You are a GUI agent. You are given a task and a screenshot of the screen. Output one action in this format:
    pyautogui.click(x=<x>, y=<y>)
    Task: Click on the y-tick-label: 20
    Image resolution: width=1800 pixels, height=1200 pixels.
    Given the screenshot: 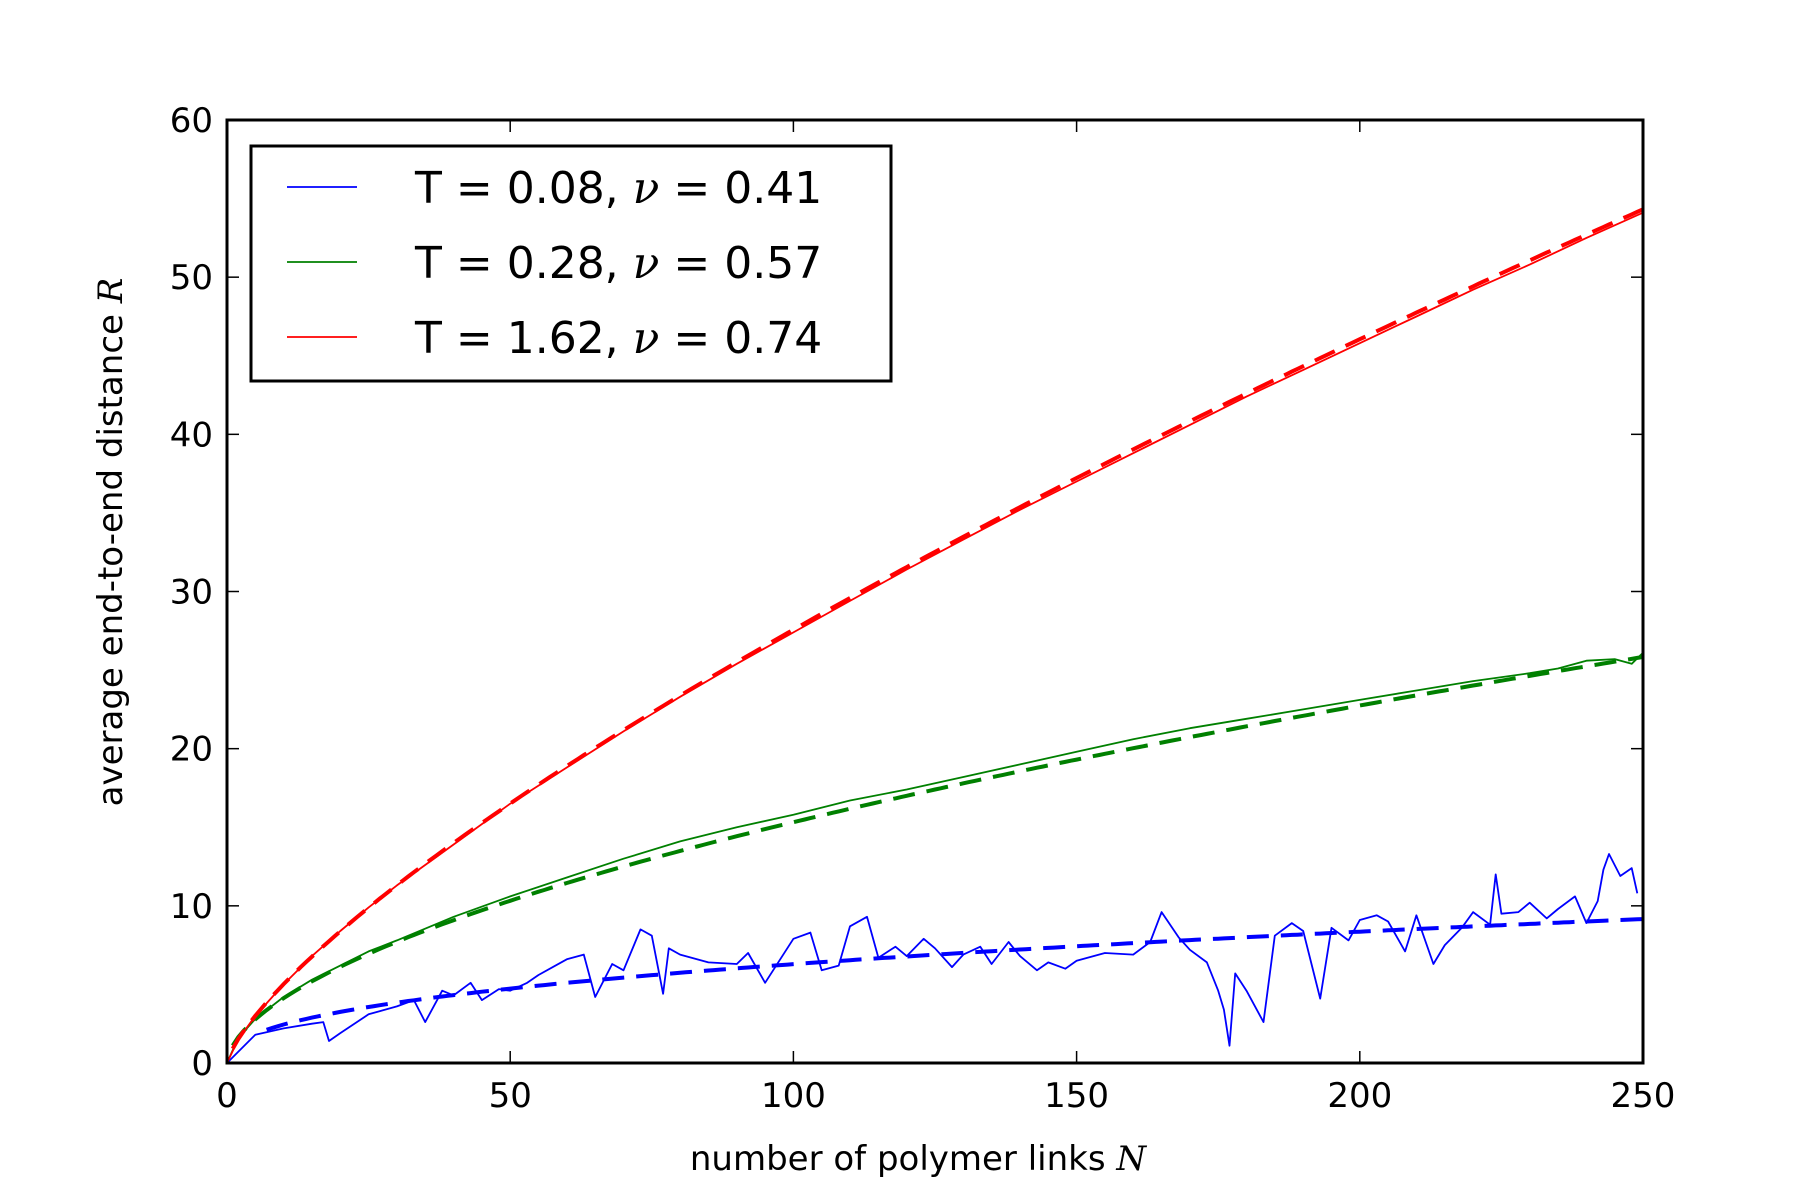 What is the action you would take?
    pyautogui.click(x=191, y=750)
    